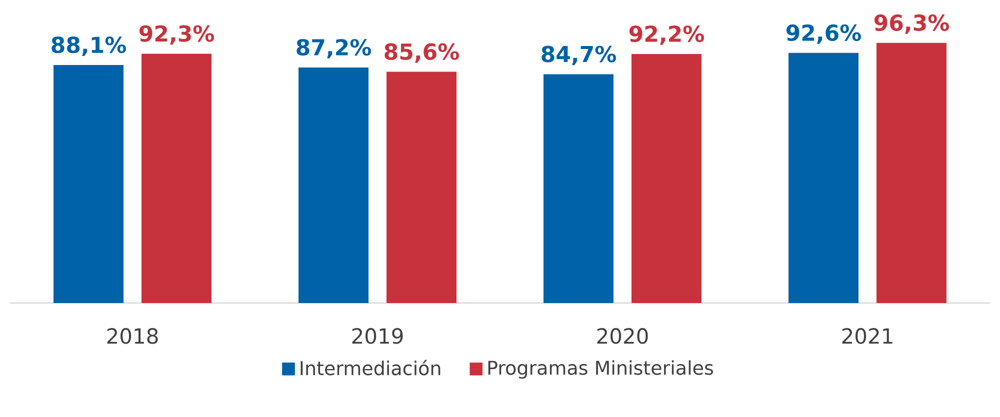  I want to click on x-tick-label: 2019, so click(377, 336).